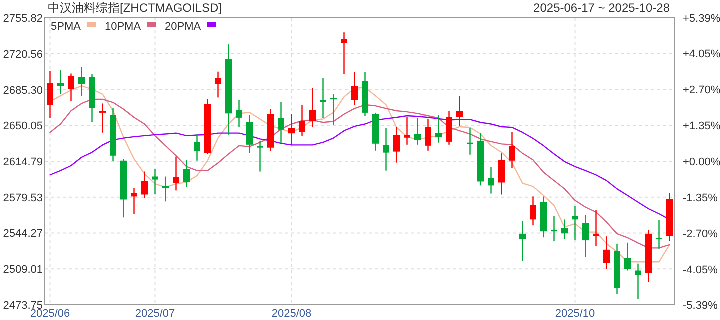  What do you see at coordinates (700, 234) in the screenshot?
I see `y2-tick-label: -2.70%` at bounding box center [700, 234].